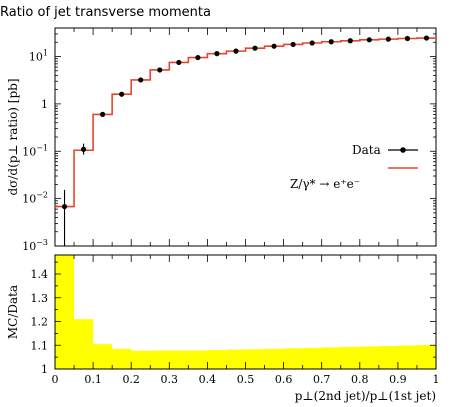  What do you see at coordinates (93, 379) in the screenshot?
I see `ratio-x-tick-label: 0.1` at bounding box center [93, 379].